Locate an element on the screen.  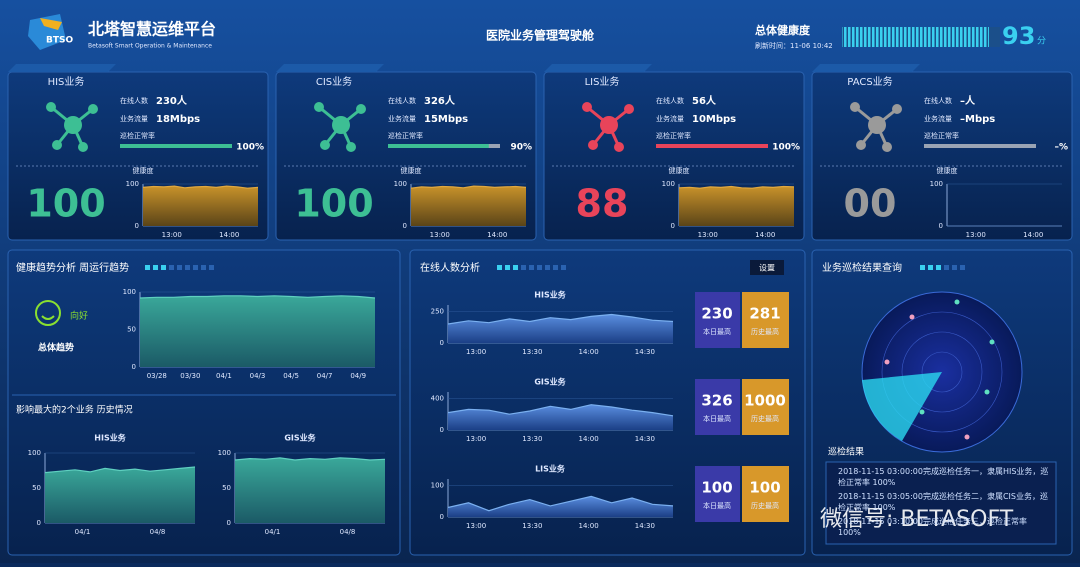
score: 93 is located at coordinates (1018, 36).